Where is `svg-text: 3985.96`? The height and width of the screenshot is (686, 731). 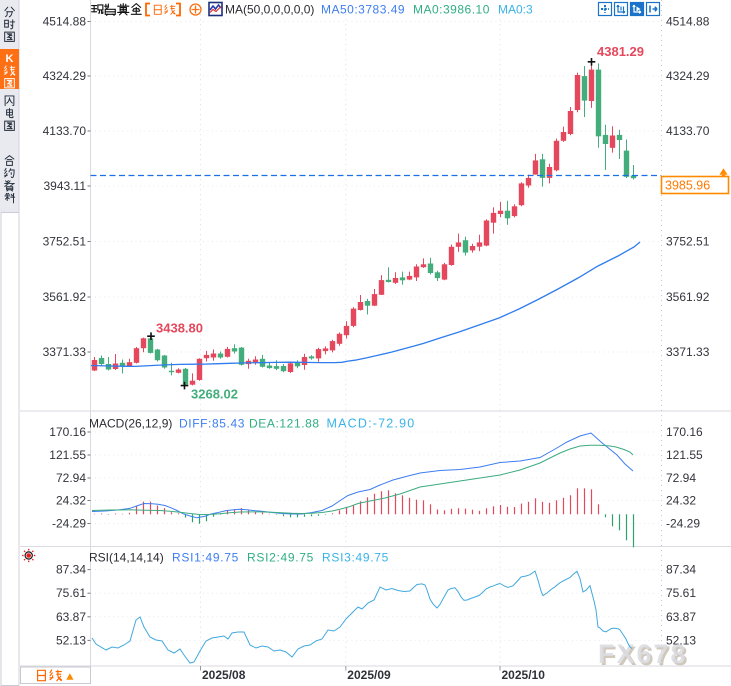 svg-text: 3985.96 is located at coordinates (687, 186).